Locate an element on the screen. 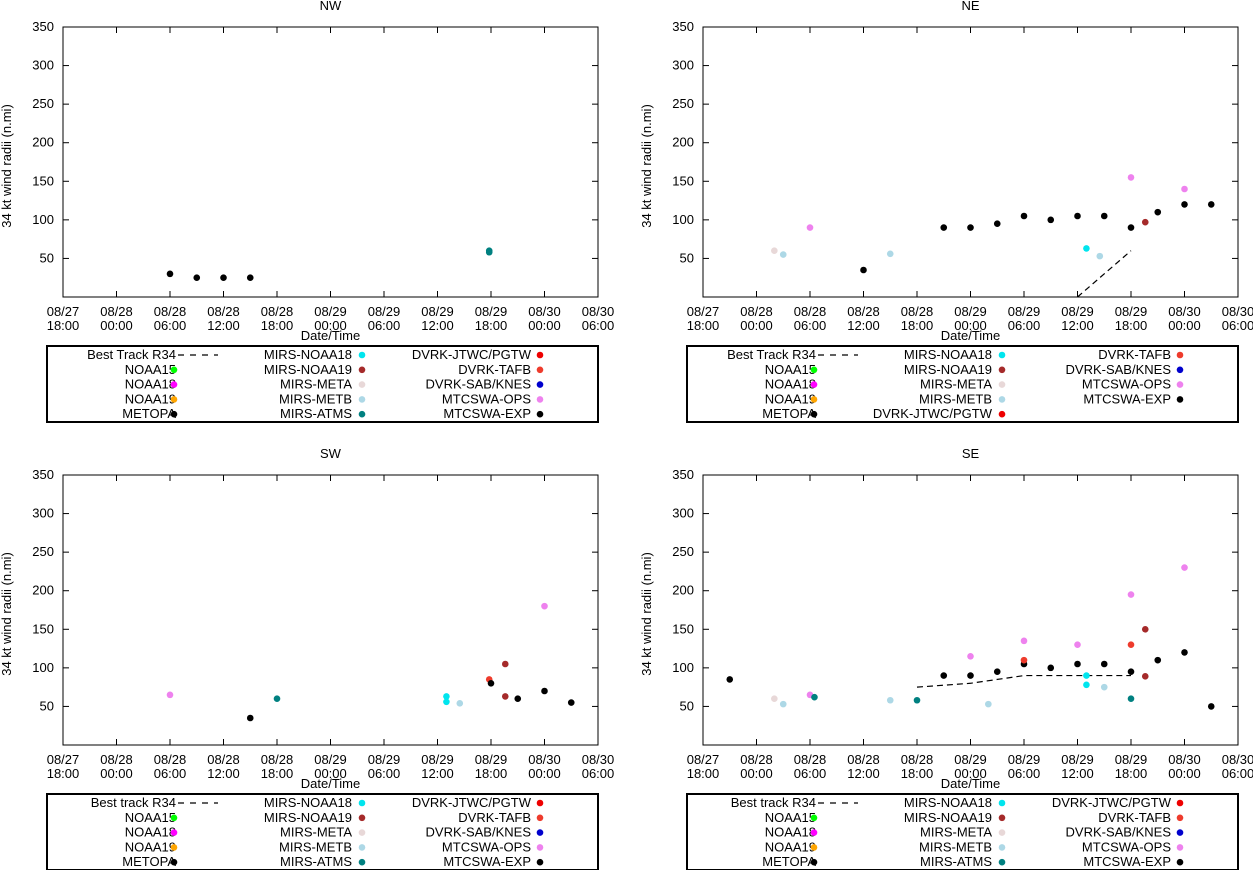 The image size is (1253, 870). legend-label: MIRS-METB is located at coordinates (955, 398).